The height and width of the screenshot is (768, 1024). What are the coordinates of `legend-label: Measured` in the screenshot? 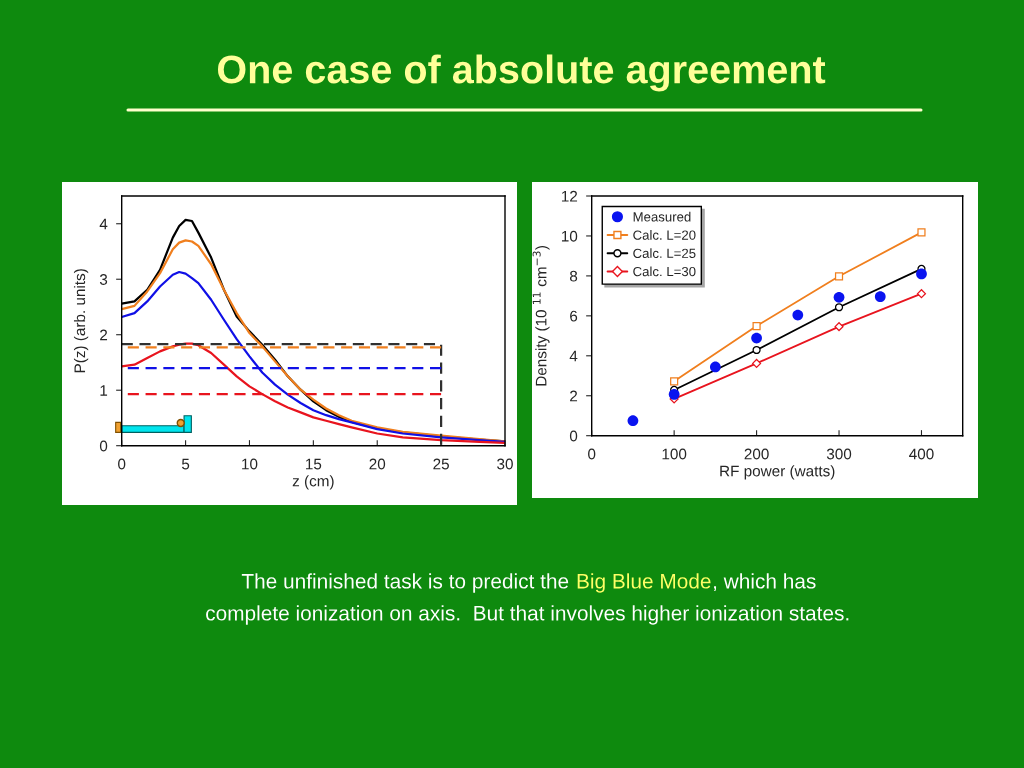 It's located at (662, 216).